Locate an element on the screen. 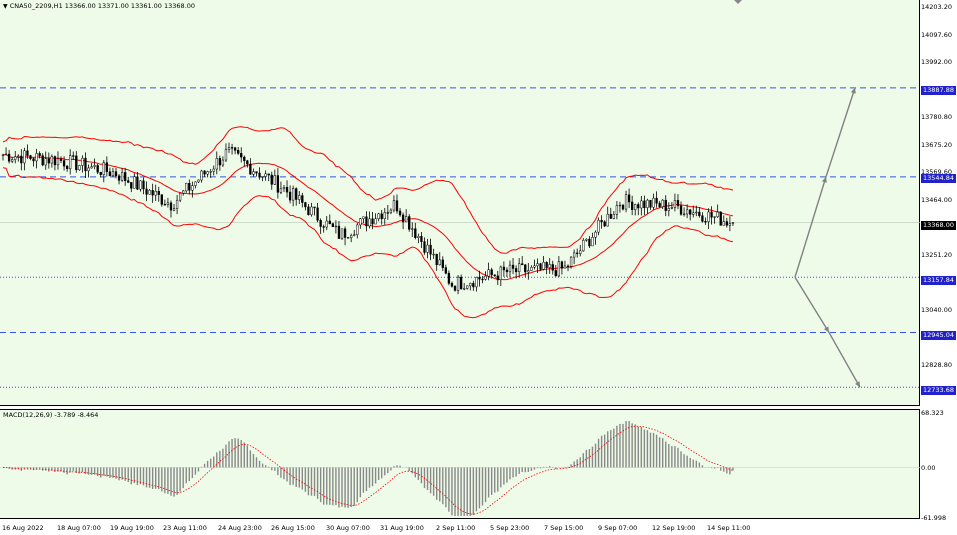  time-axis-label: 12 Sep 19:00 is located at coordinates (674, 528).